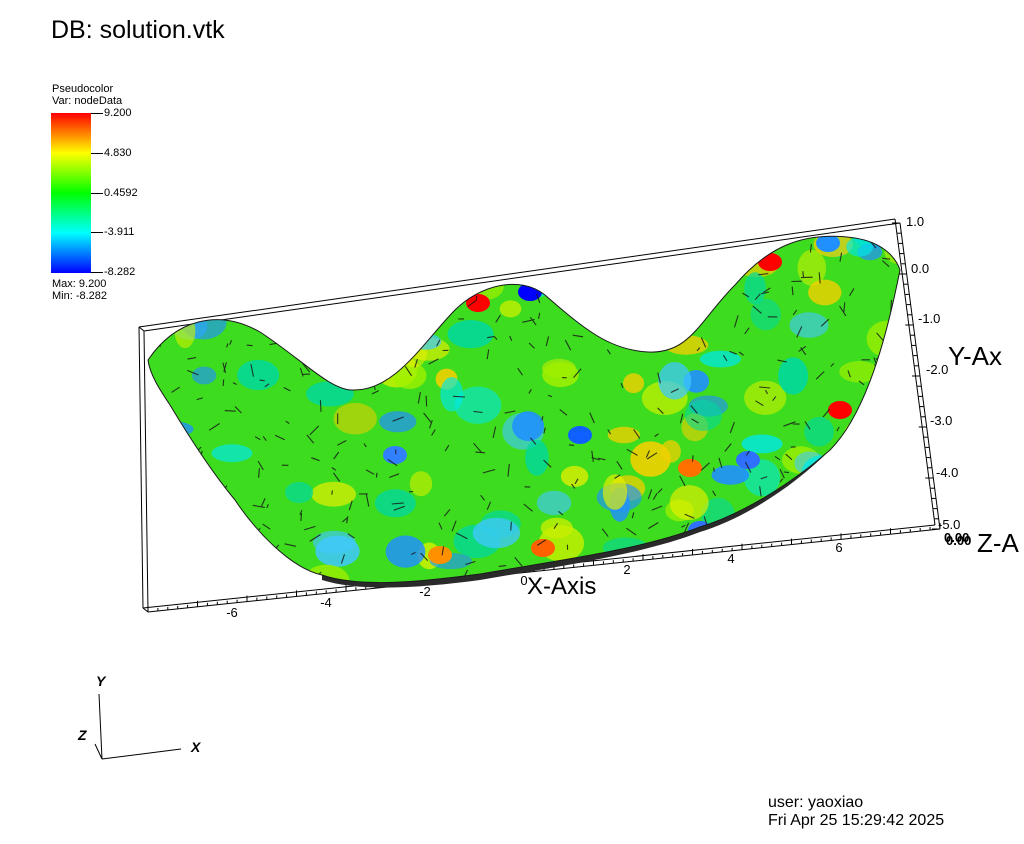 The height and width of the screenshot is (844, 1024). Describe the element at coordinates (97, 232) in the screenshot. I see `colorbar-tick-mark` at that location.